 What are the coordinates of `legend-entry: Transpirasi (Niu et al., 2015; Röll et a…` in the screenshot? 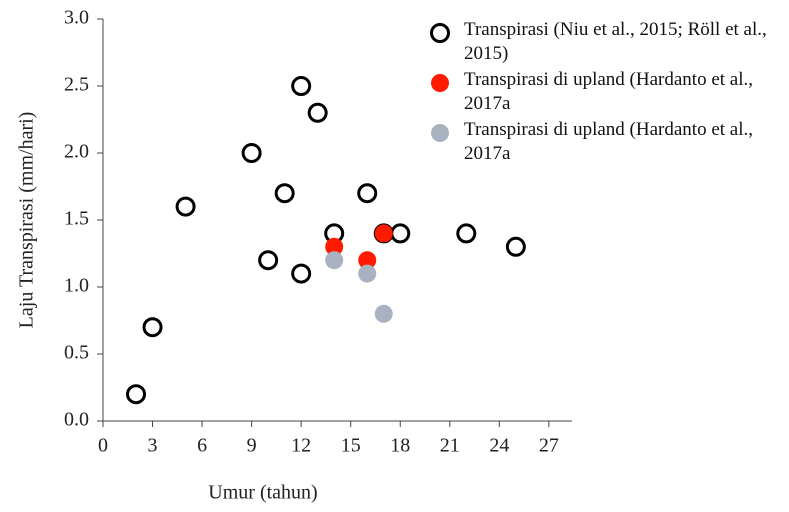 It's located at (603, 42).